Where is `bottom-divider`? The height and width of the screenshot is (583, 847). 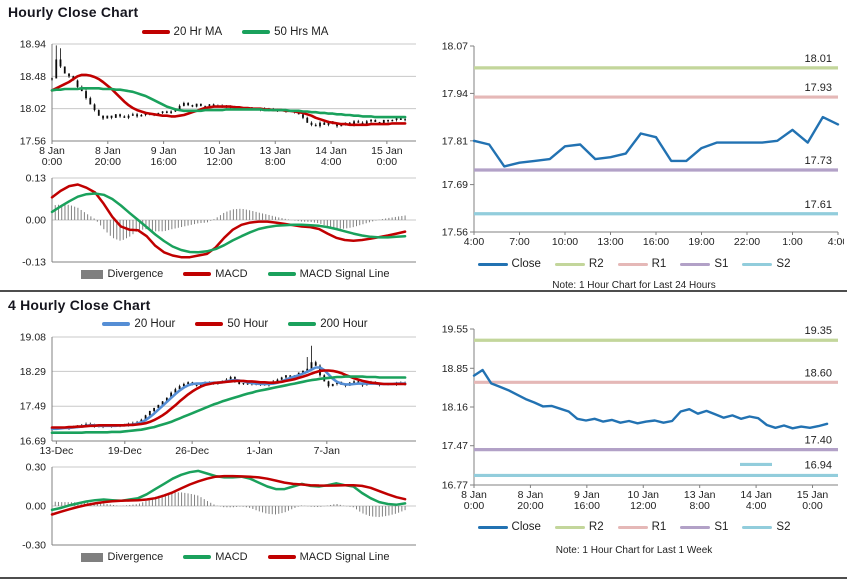 bottom-divider is located at coordinates (423, 578).